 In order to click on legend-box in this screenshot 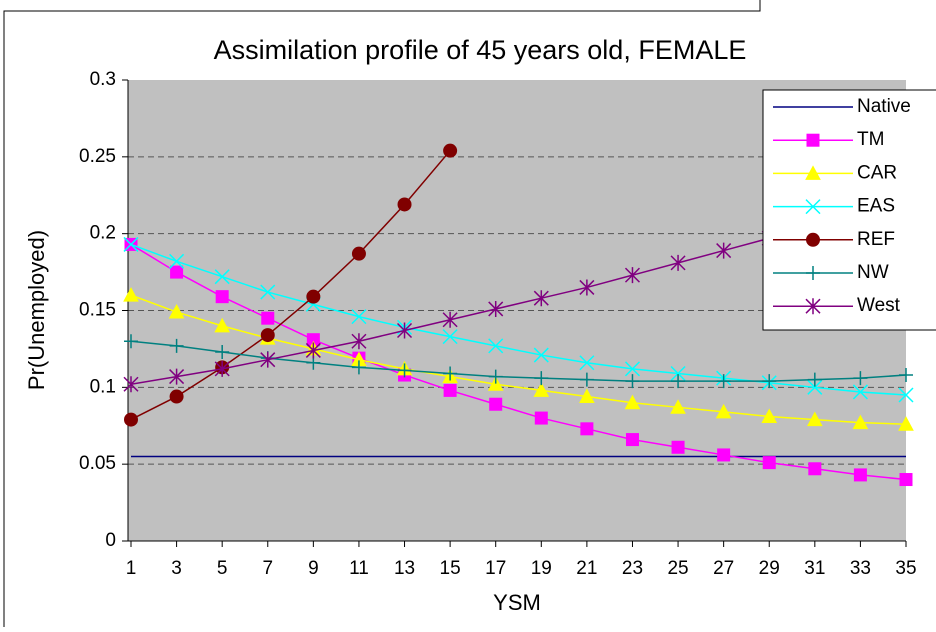, I will do `click(849, 210)`.